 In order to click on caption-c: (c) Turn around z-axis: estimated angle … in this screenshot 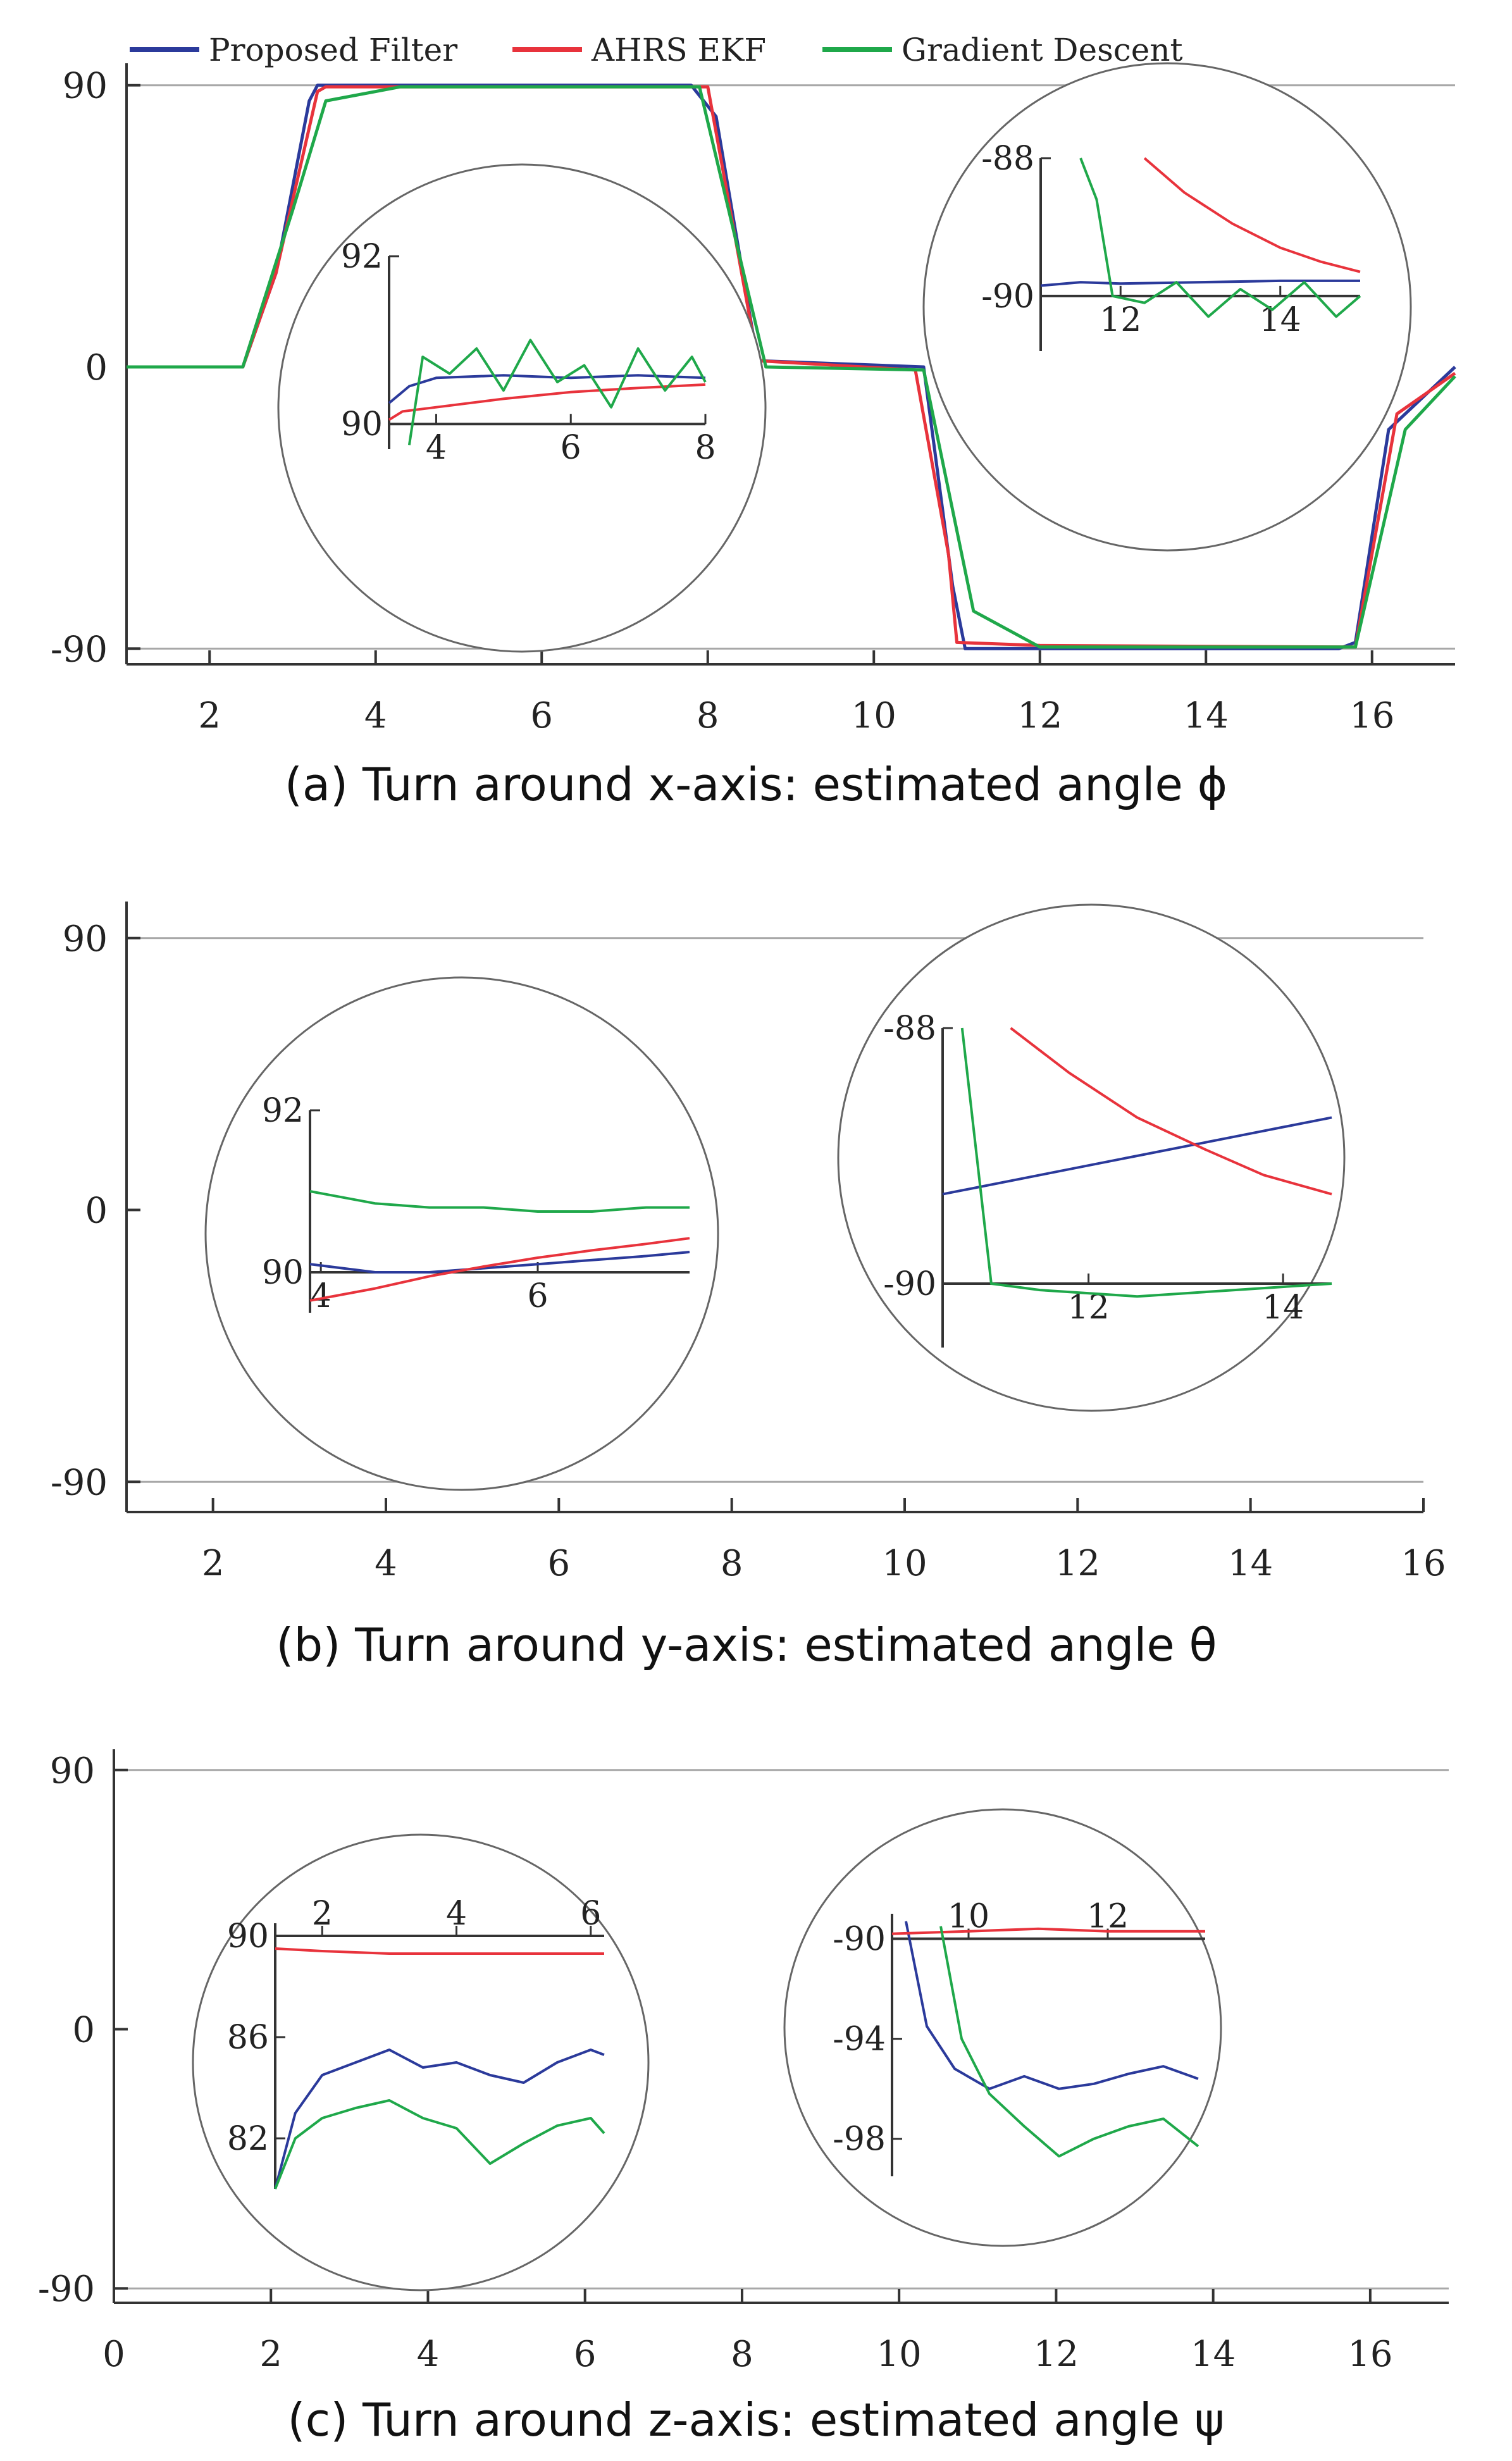, I will do `click(757, 2419)`.